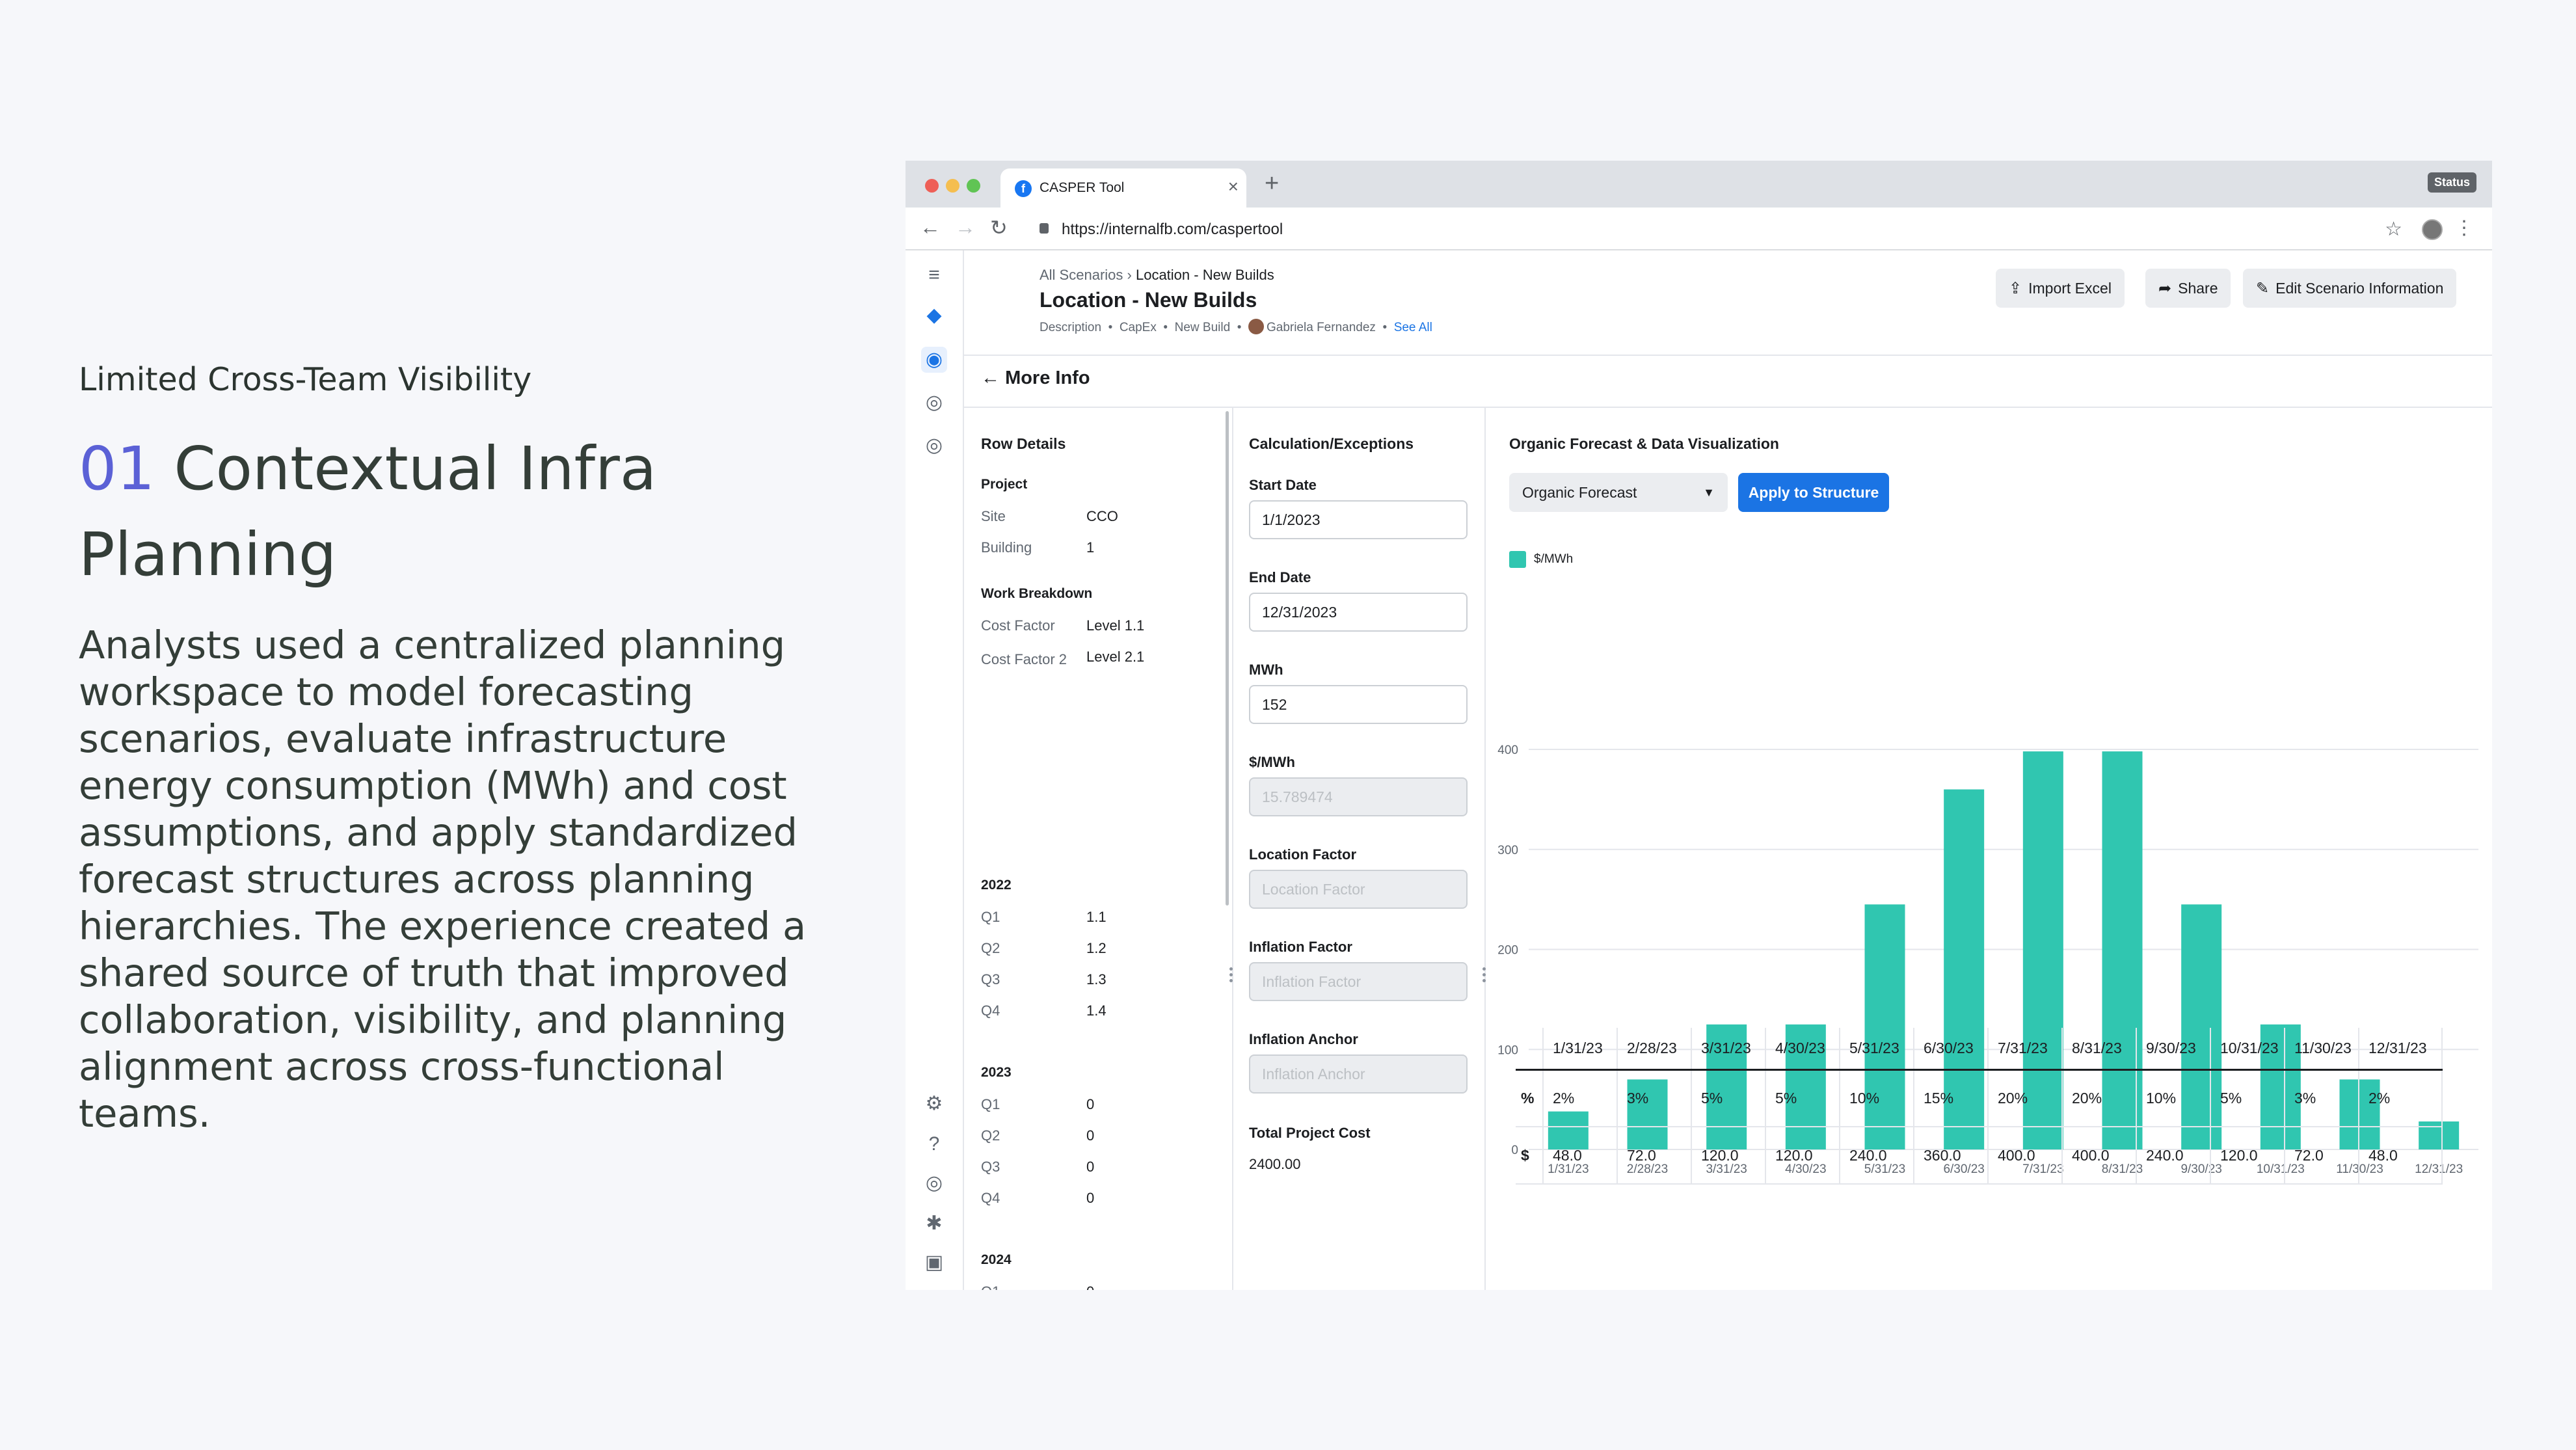 This screenshot has height=1450, width=2576. Describe the element at coordinates (993, 516) in the screenshot. I see `site-label: Site` at that location.